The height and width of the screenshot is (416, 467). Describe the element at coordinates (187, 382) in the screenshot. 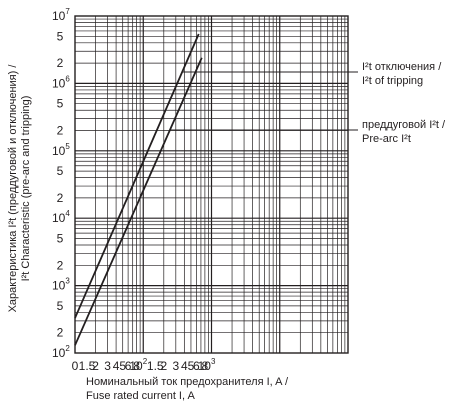

I see `x-axis-title-line-1: Номинальный ток предохранителя I, A /` at that location.